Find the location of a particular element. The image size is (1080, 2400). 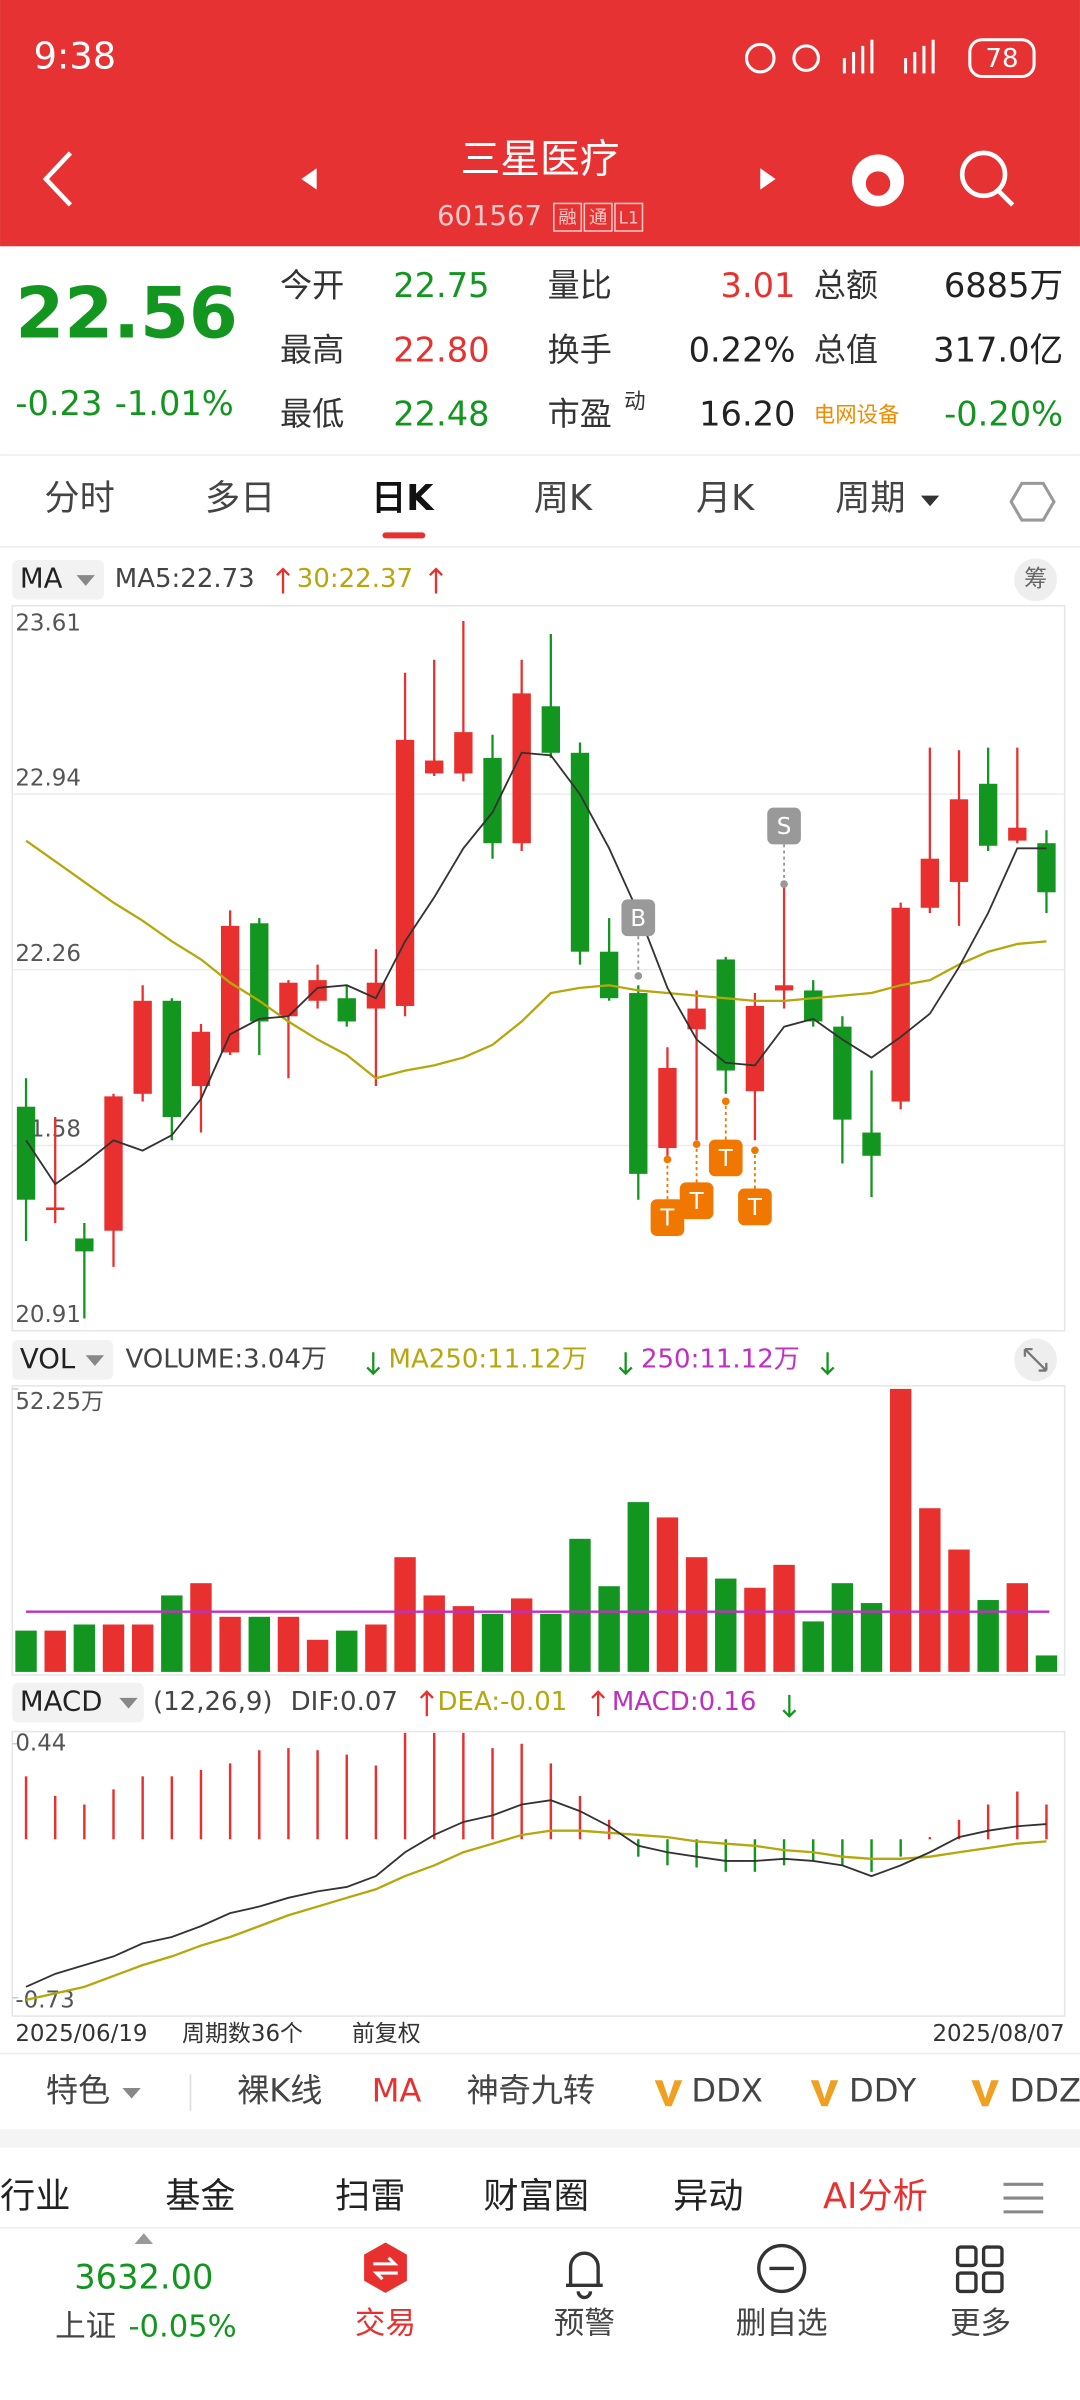

period-tab: 分时 is located at coordinates (79, 498).